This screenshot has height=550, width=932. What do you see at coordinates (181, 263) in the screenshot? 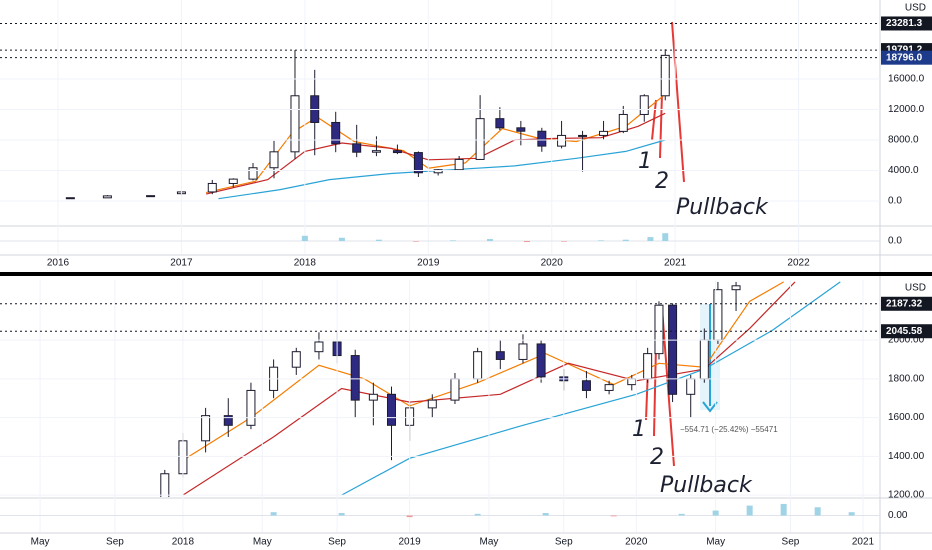
I see `x-tick-label: 2017` at bounding box center [181, 263].